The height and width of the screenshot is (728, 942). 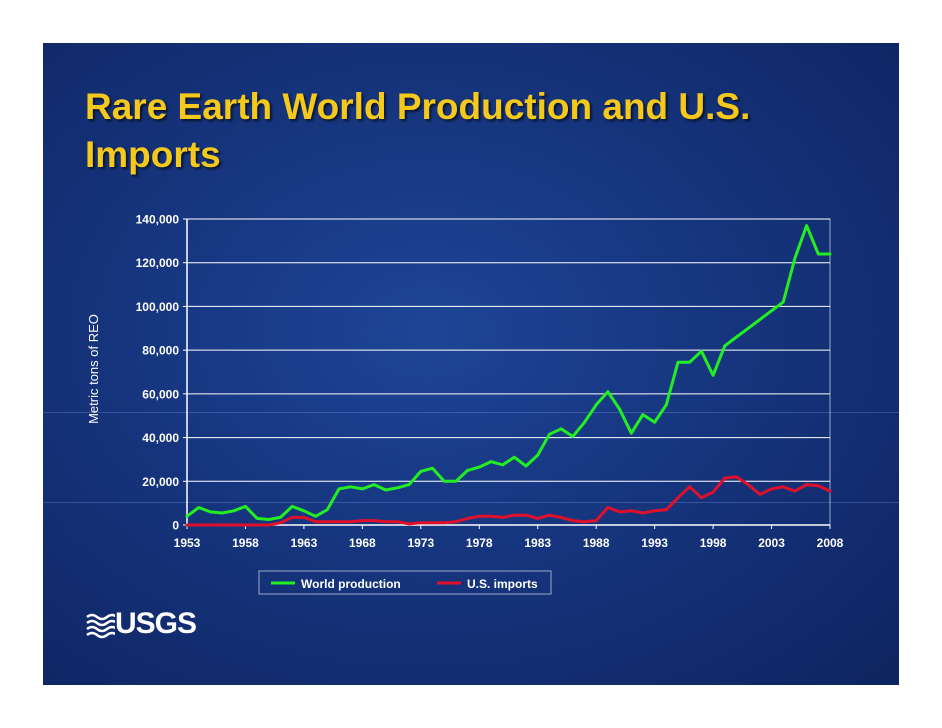 I want to click on legend: World production U.S. imports, so click(x=405, y=582).